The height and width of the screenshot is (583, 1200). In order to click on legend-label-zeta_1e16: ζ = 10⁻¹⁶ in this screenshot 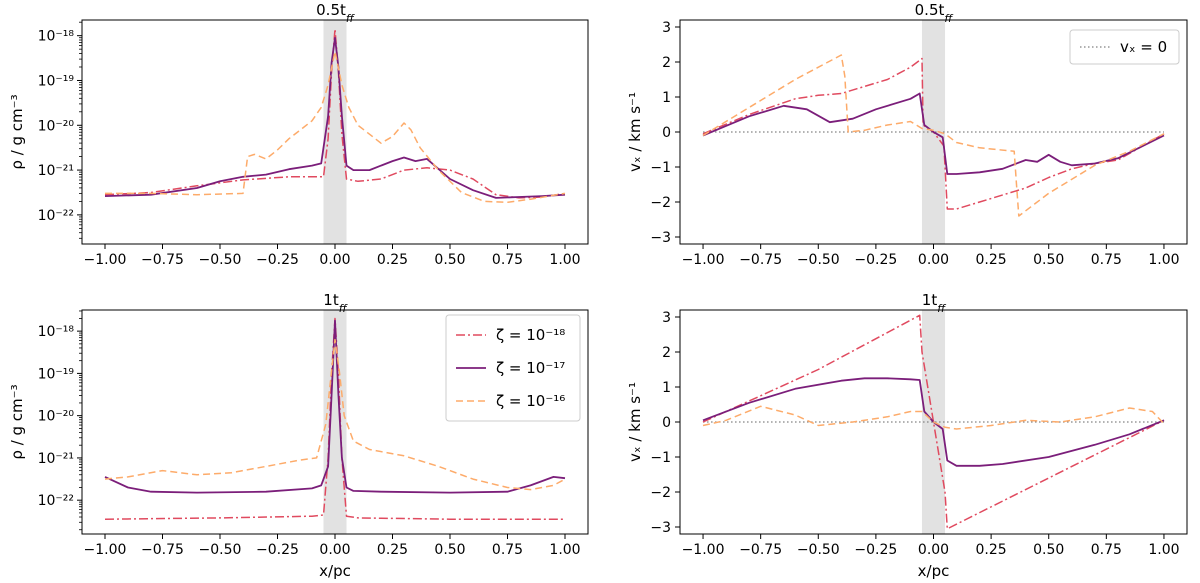, I will do `click(530, 401)`.